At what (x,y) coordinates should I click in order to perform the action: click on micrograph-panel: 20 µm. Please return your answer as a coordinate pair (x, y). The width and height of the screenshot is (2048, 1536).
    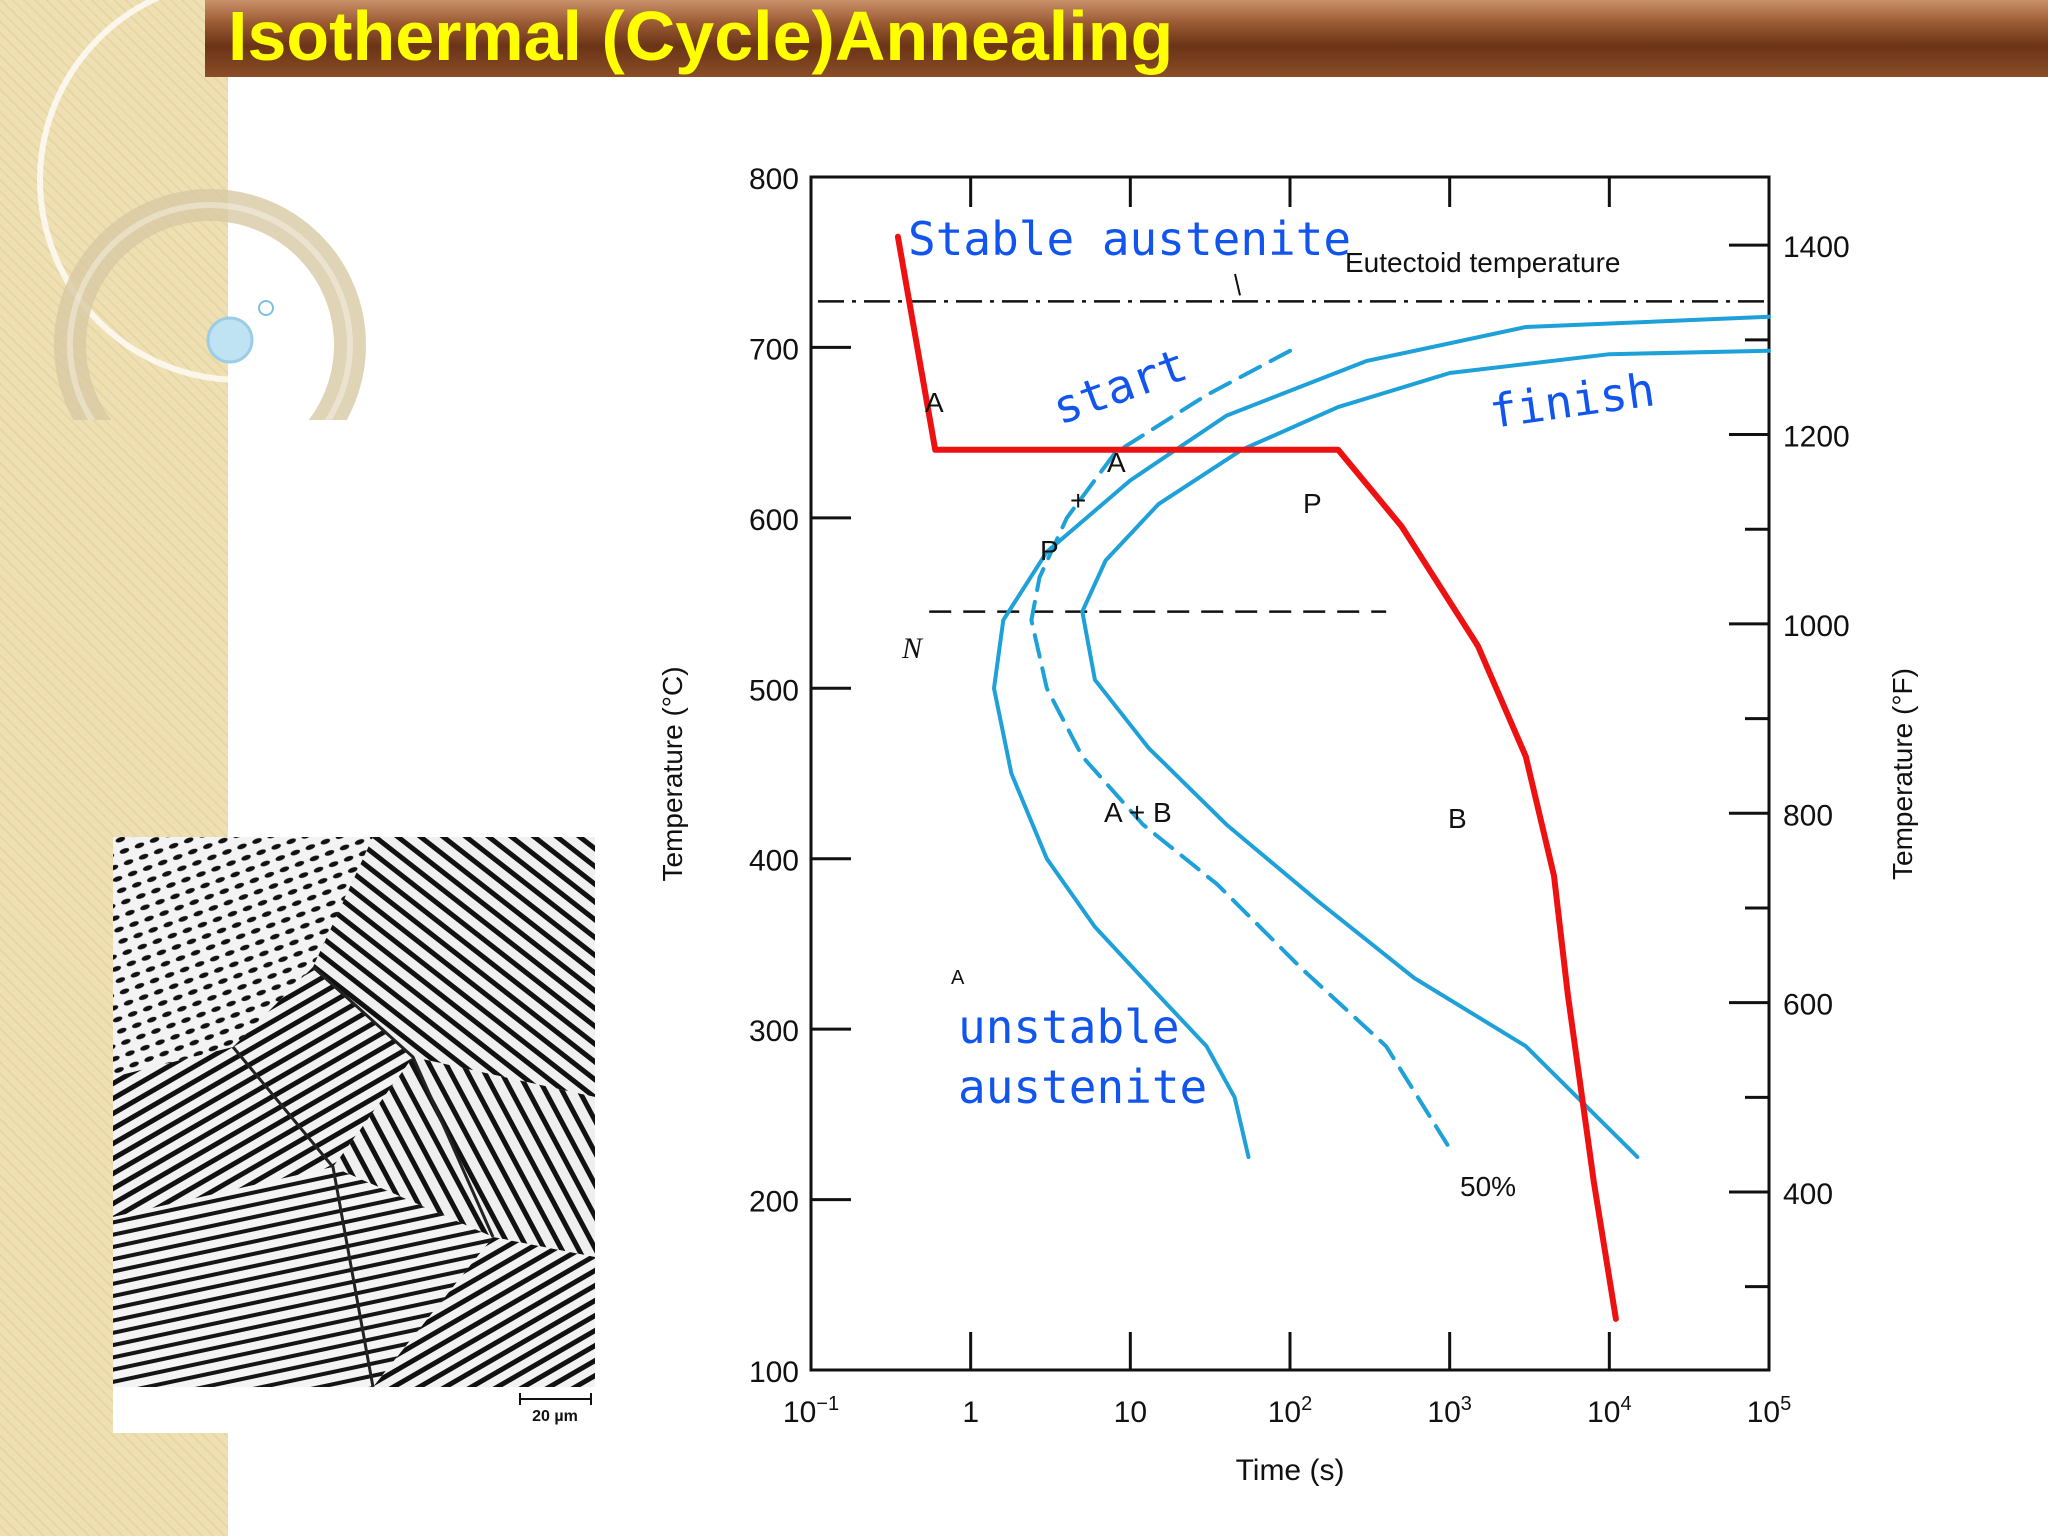
    Looking at the image, I should click on (354, 1135).